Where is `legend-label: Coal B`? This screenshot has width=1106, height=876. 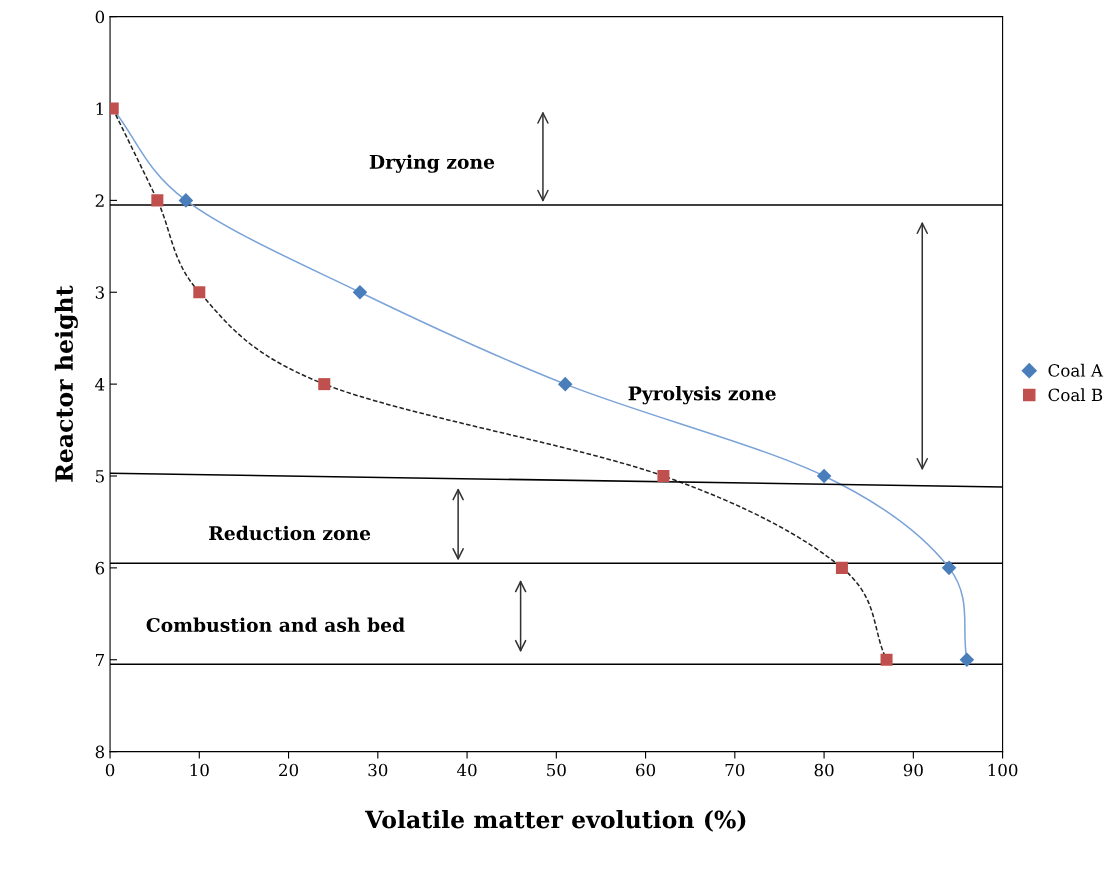 legend-label: Coal B is located at coordinates (1075, 395).